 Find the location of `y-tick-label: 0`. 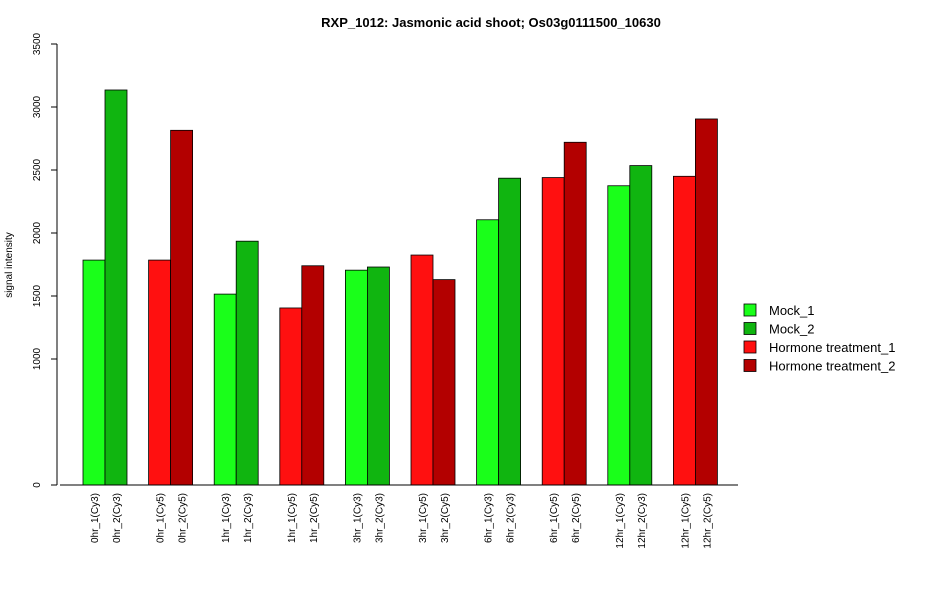

y-tick-label: 0 is located at coordinates (37, 485).